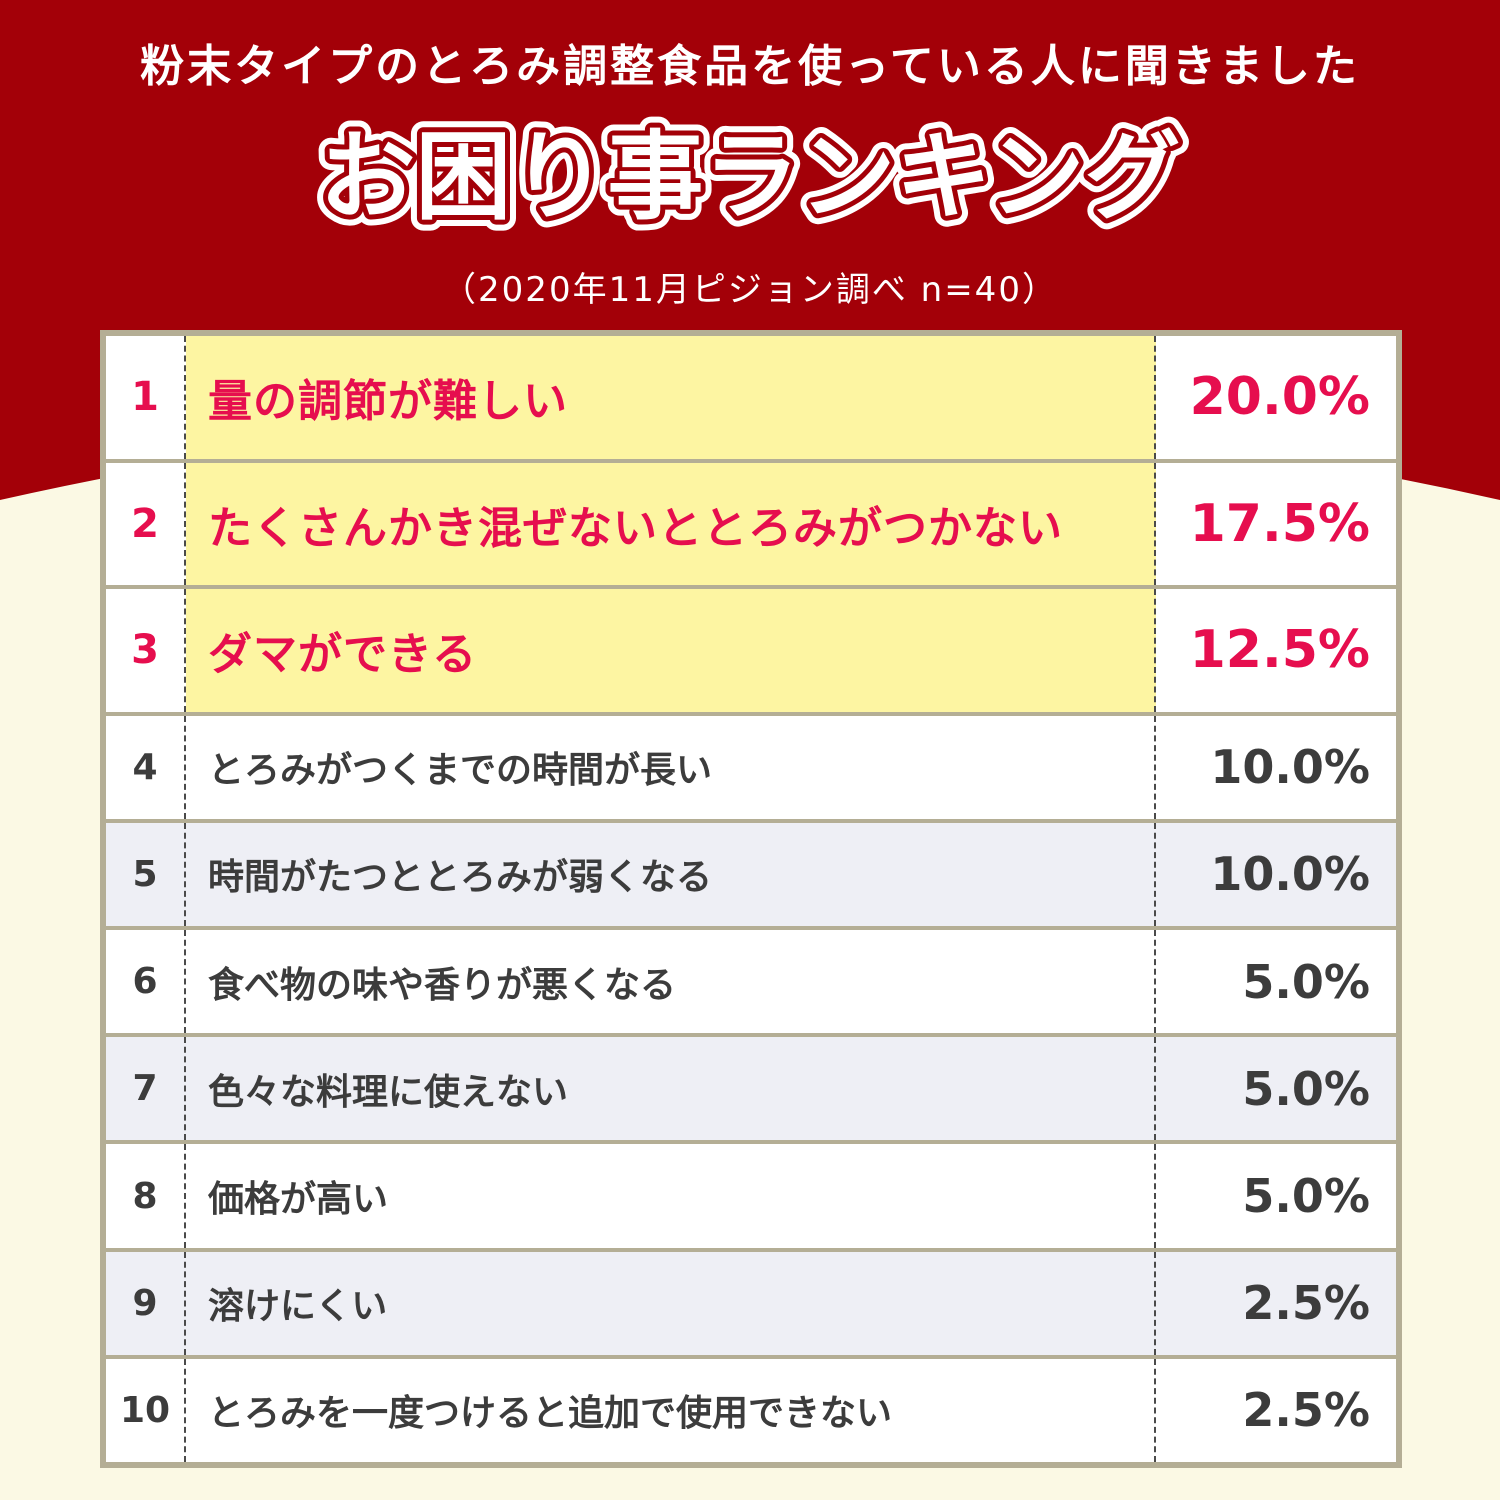 This screenshot has height=1500, width=1500. I want to click on item-label: 価格が高い, so click(298, 1199).